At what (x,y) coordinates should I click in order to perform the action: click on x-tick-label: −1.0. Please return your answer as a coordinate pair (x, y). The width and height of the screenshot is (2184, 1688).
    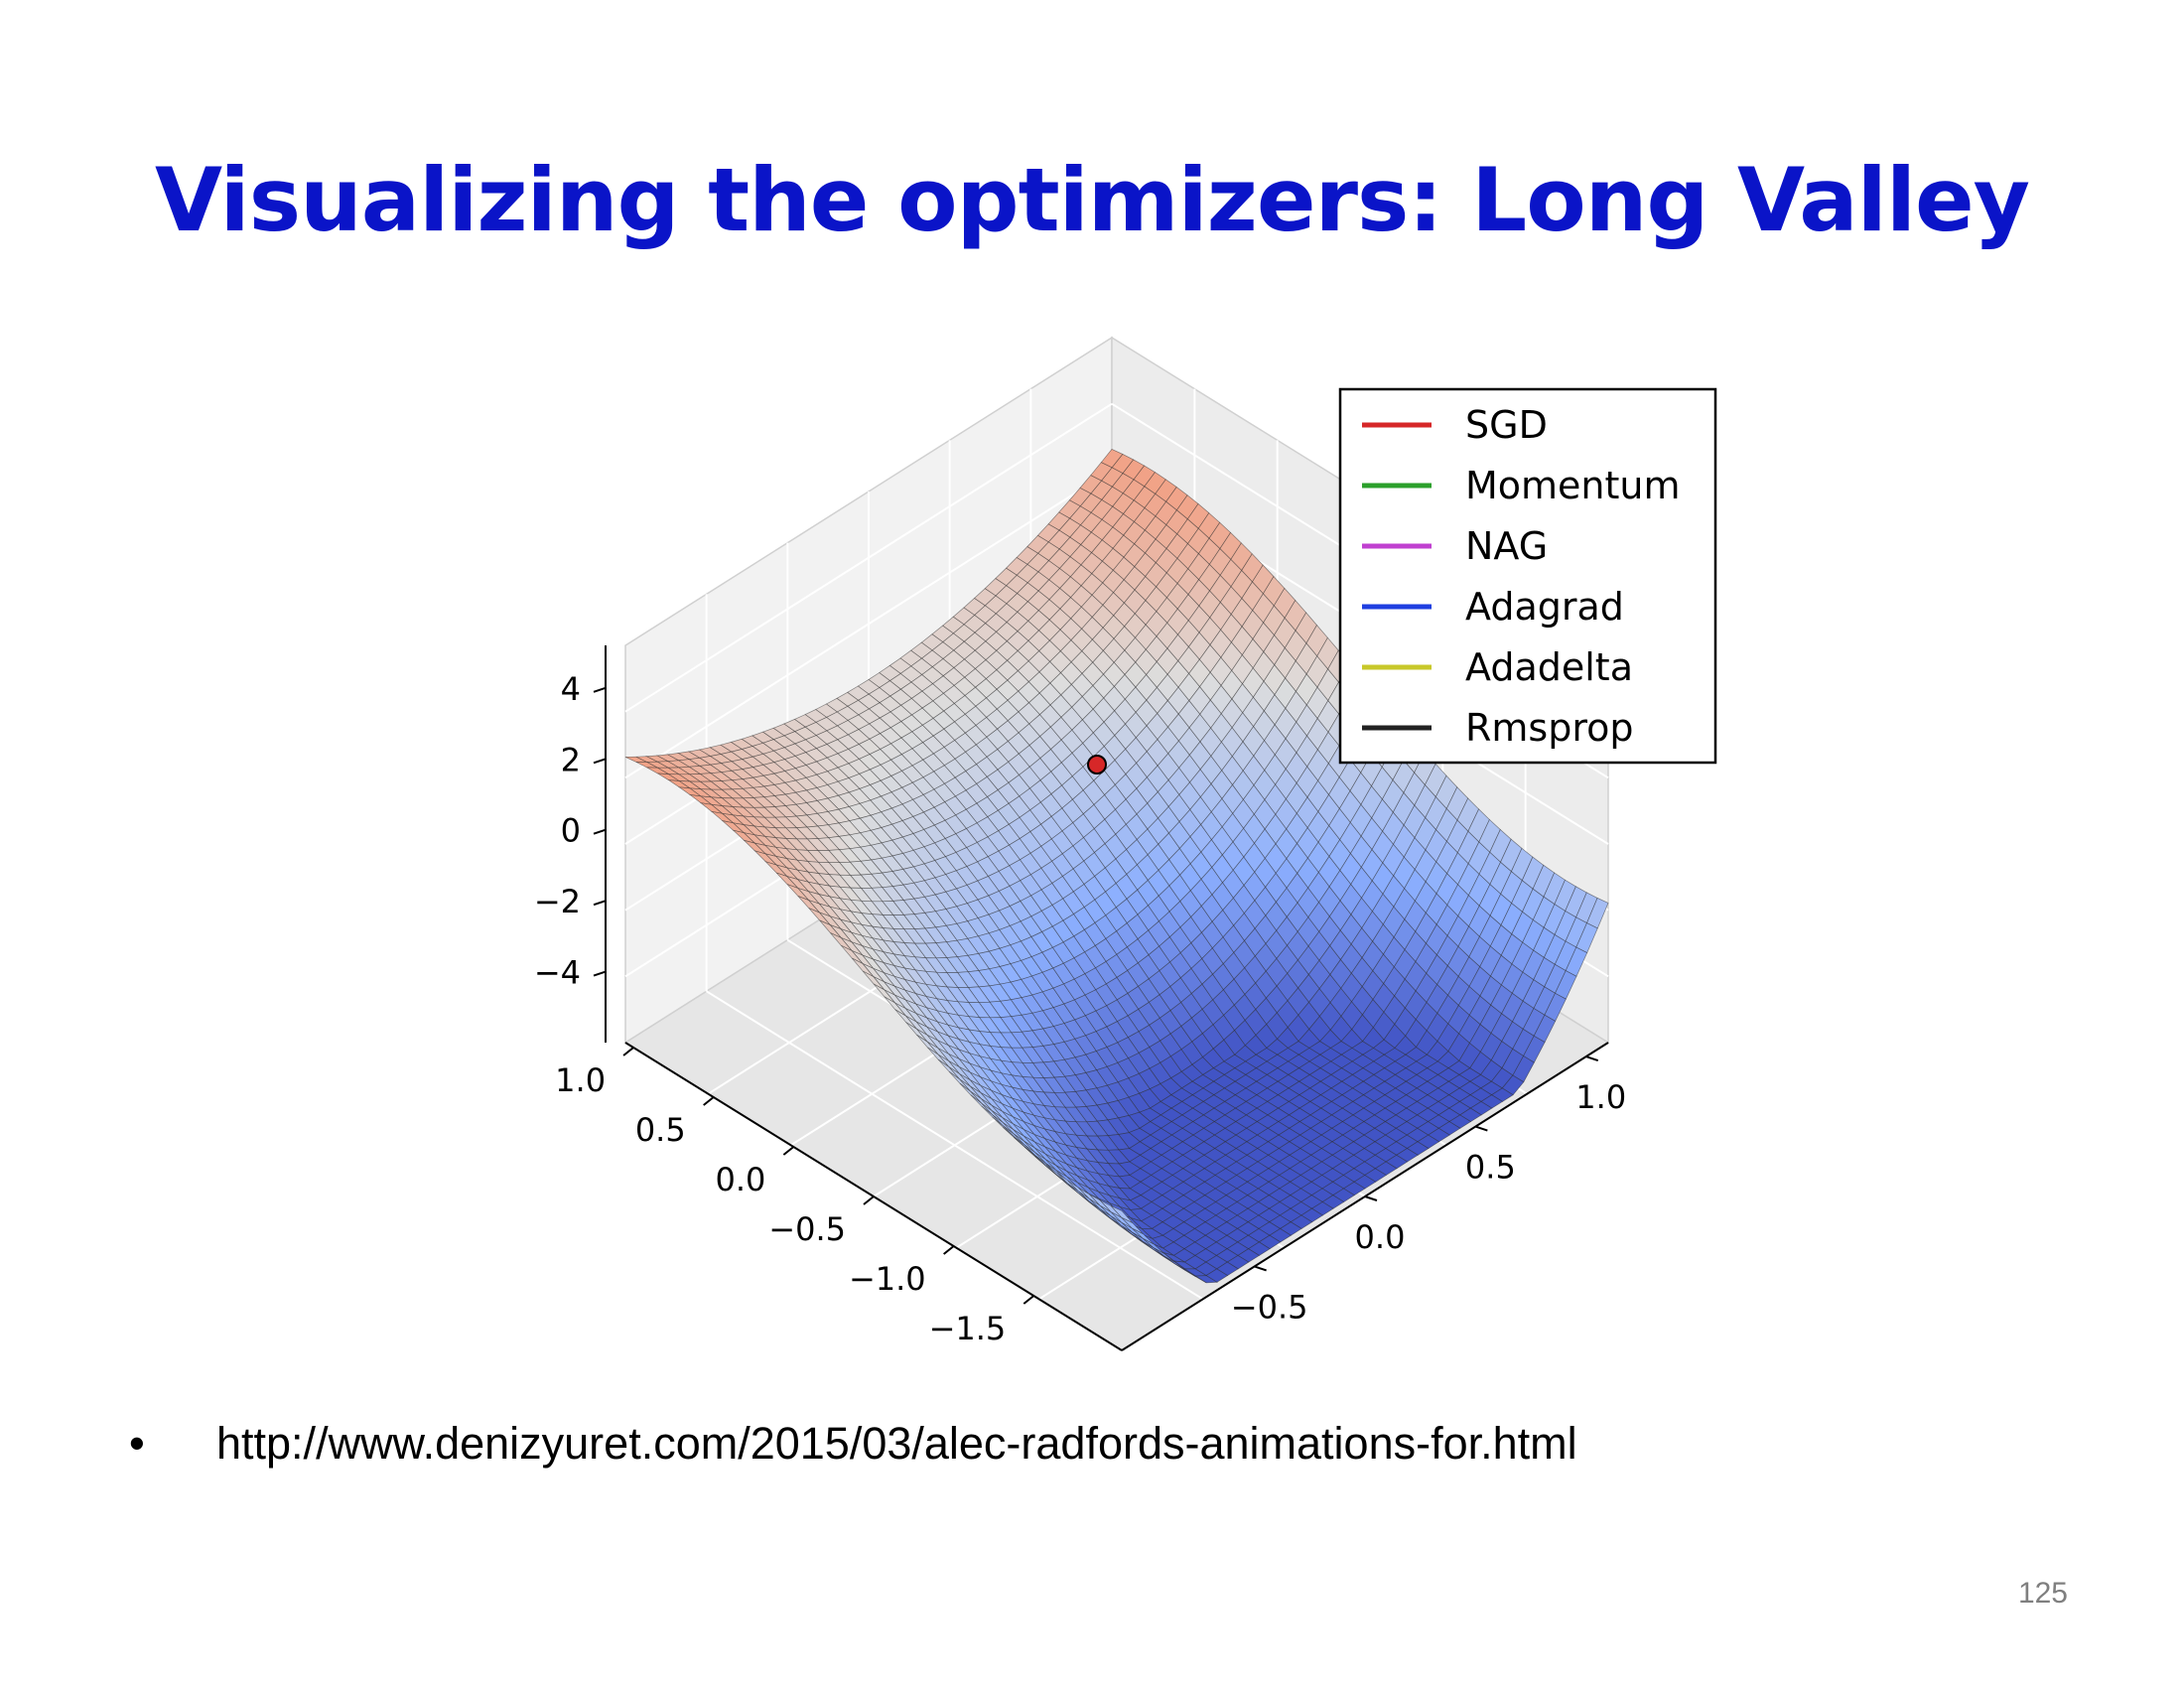
    Looking at the image, I should click on (887, 1279).